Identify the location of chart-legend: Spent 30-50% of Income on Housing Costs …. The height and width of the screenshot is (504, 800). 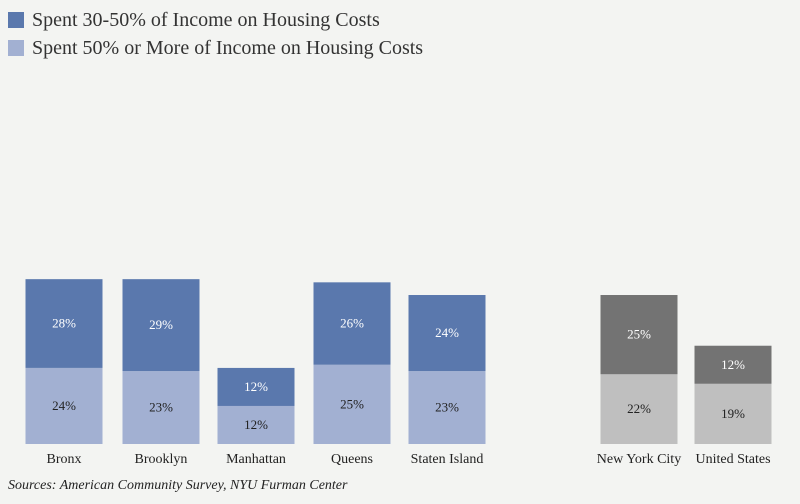
(215, 34).